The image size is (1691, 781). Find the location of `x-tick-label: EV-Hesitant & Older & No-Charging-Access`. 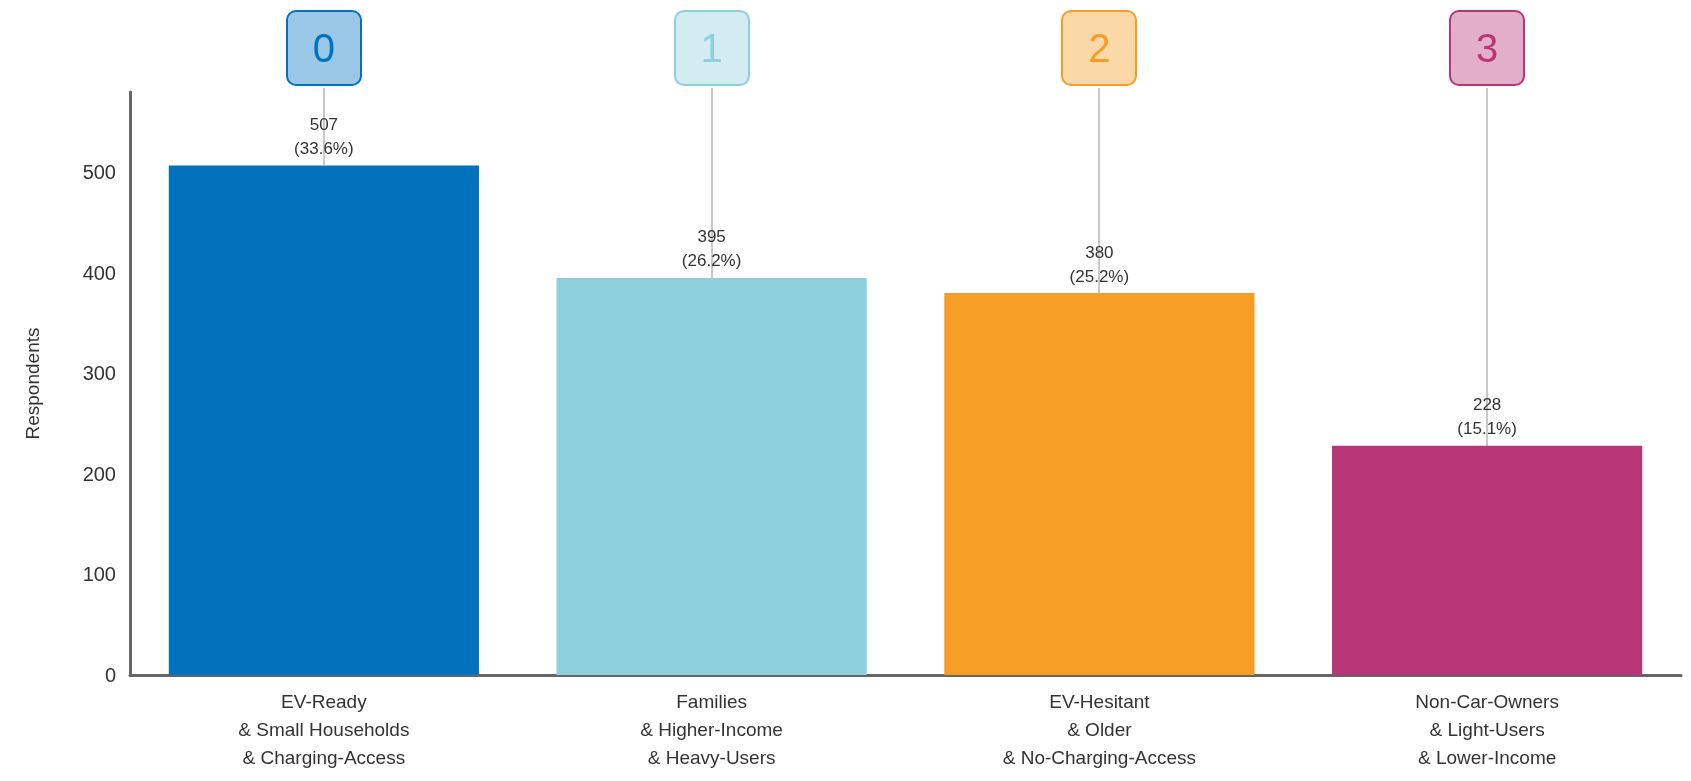

x-tick-label: EV-Hesitant & Older & No-Charging-Access is located at coordinates (1099, 729).